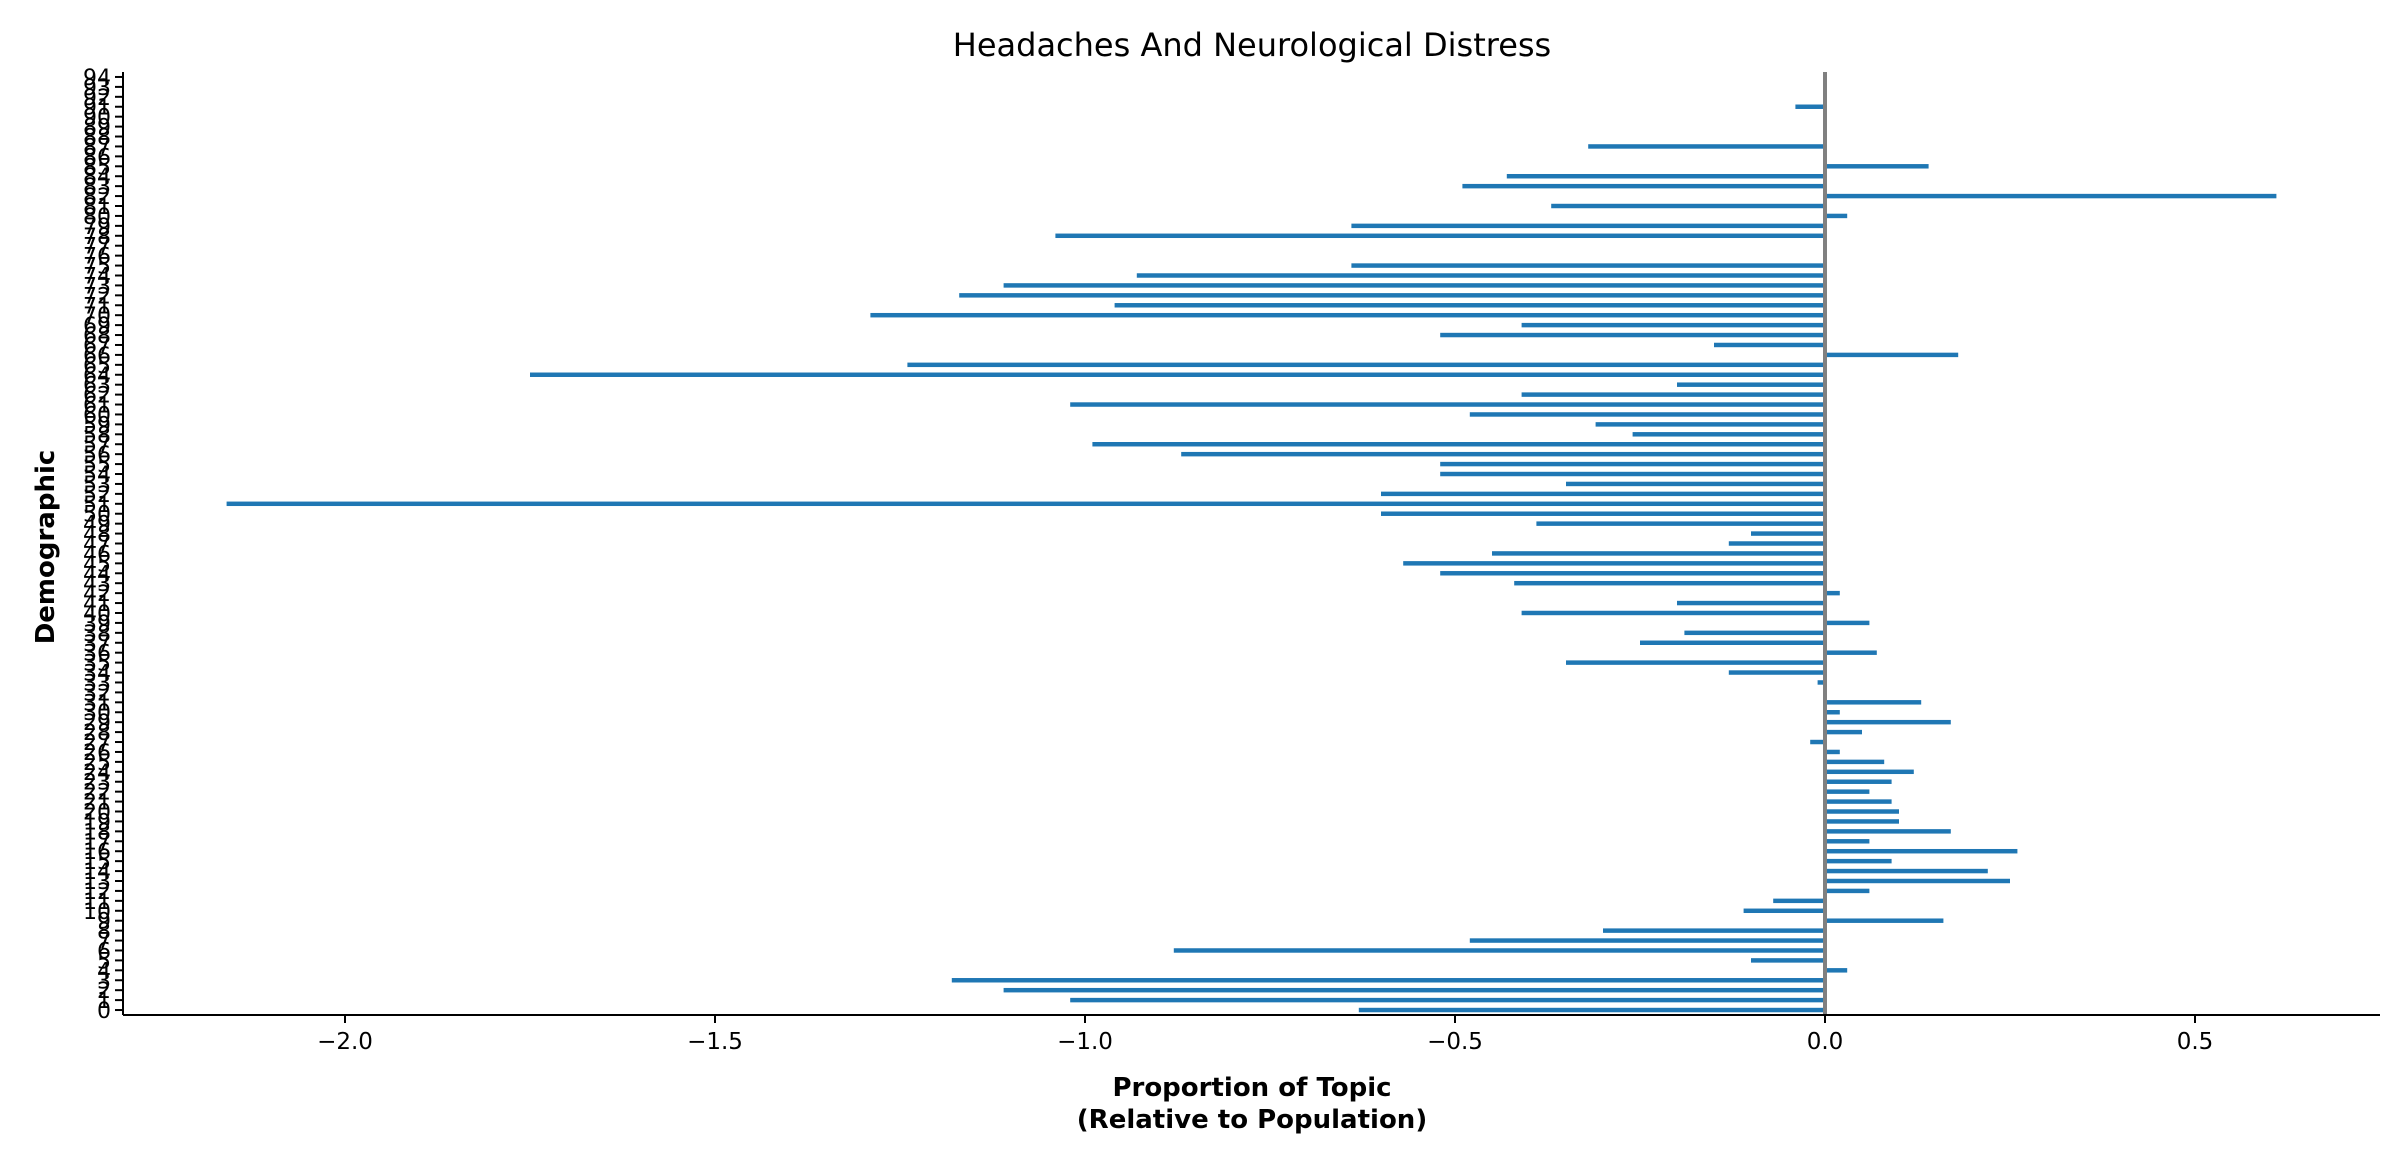 Image resolution: width=2400 pixels, height=1160 pixels. Describe the element at coordinates (97, 157) in the screenshot. I see `y-tick-label: 86` at that location.